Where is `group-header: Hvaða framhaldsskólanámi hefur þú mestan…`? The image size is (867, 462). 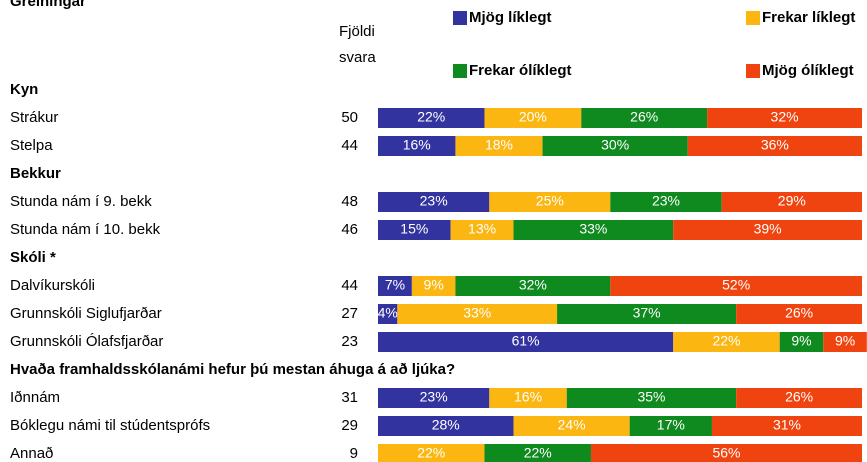
group-header: Hvaða framhaldsskólanámi hefur þú mestan… is located at coordinates (232, 369).